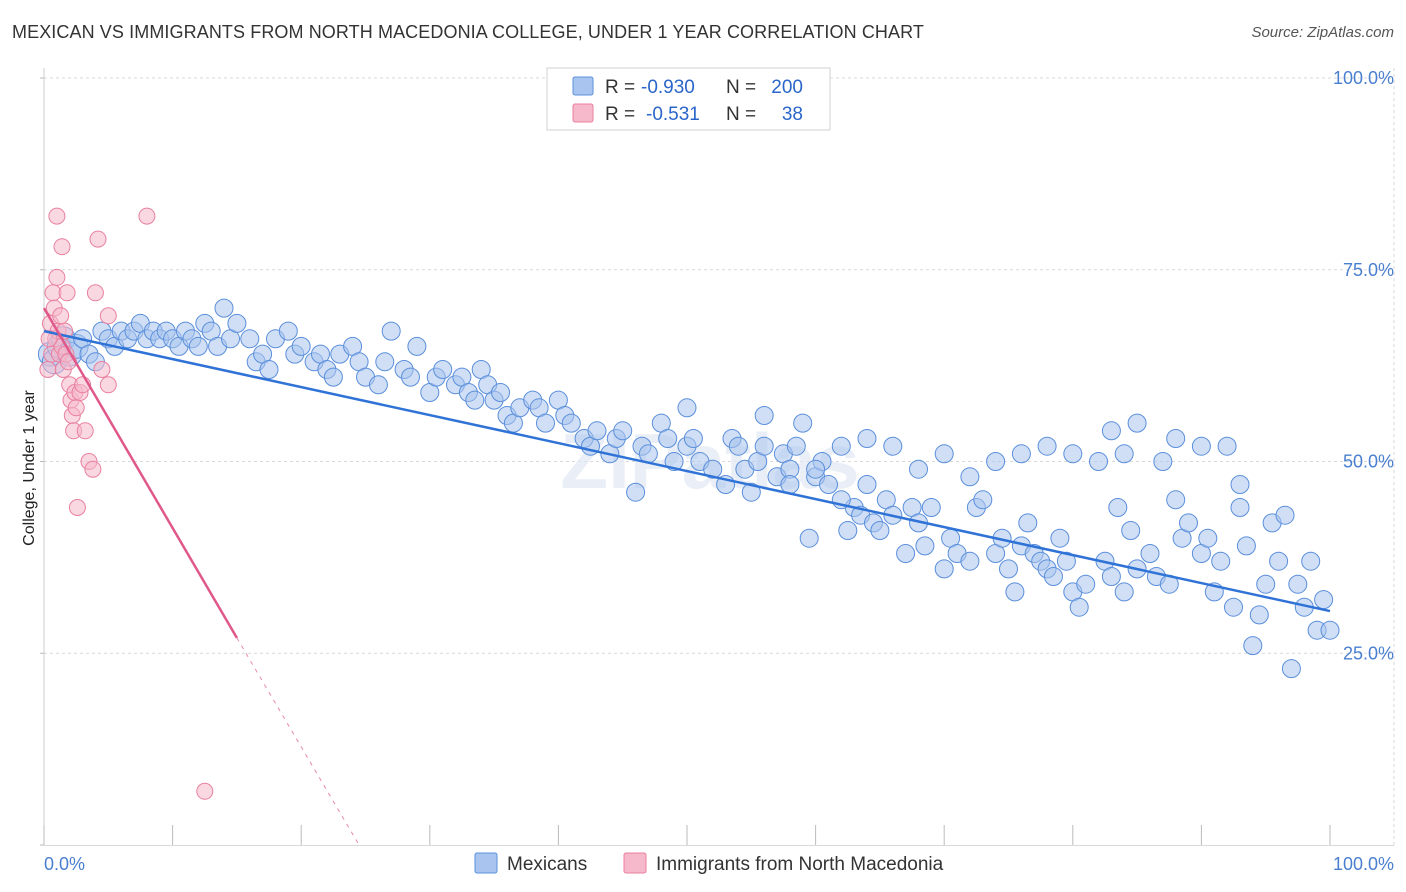 The height and width of the screenshot is (892, 1406). Describe the element at coordinates (486, 863) in the screenshot. I see `bottom-legend-swatch-mexicans` at that location.